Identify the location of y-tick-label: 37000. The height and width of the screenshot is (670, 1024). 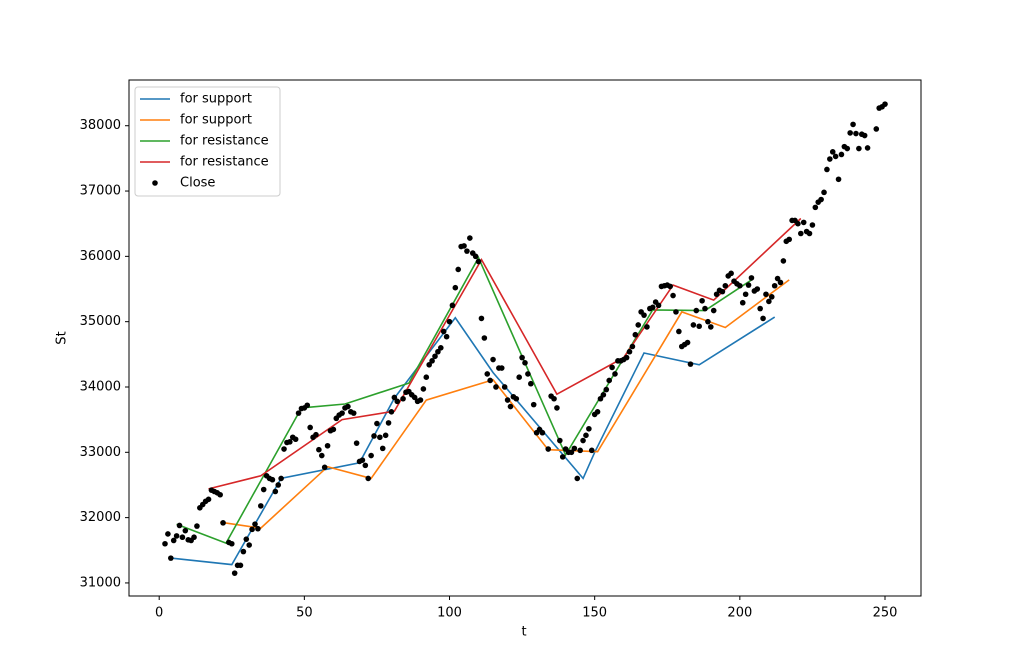
(100, 191).